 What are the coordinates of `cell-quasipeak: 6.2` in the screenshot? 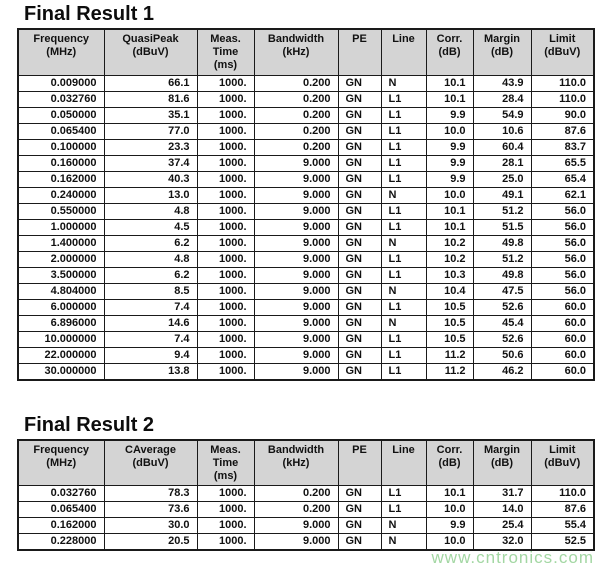 It's located at (150, 243).